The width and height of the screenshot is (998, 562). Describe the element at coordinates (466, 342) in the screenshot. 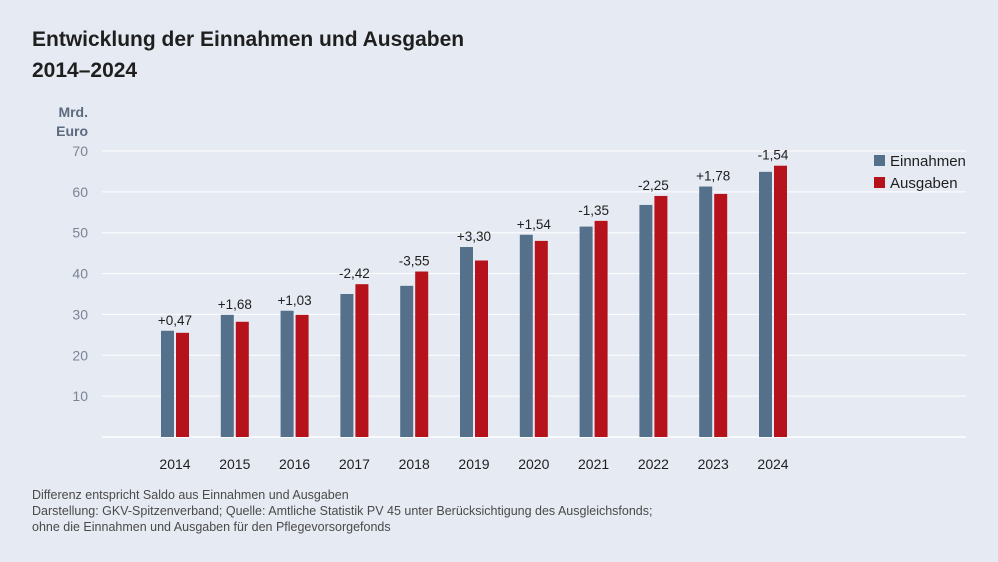

I see `bar-einnahmen-2019` at that location.